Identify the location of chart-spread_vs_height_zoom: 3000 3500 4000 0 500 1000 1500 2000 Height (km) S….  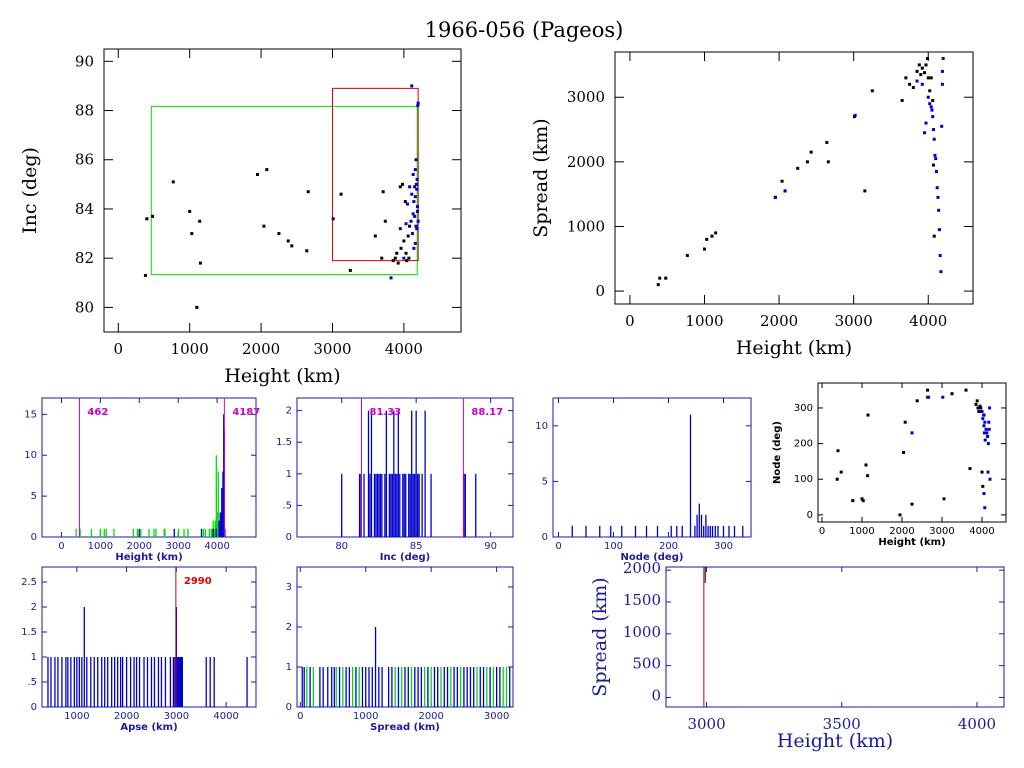
(797, 655).